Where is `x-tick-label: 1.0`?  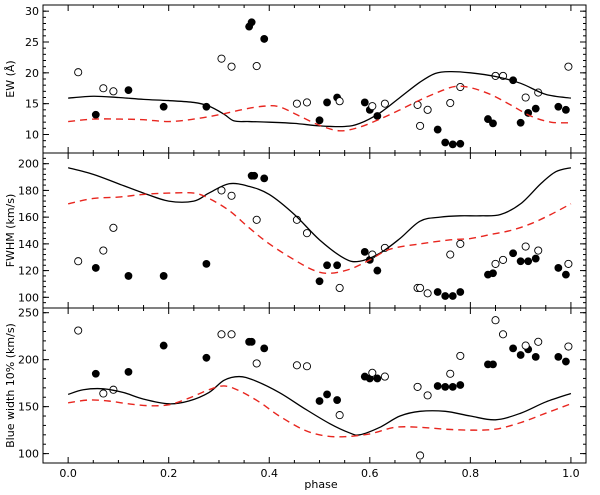
x-tick-label: 1.0 is located at coordinates (571, 473).